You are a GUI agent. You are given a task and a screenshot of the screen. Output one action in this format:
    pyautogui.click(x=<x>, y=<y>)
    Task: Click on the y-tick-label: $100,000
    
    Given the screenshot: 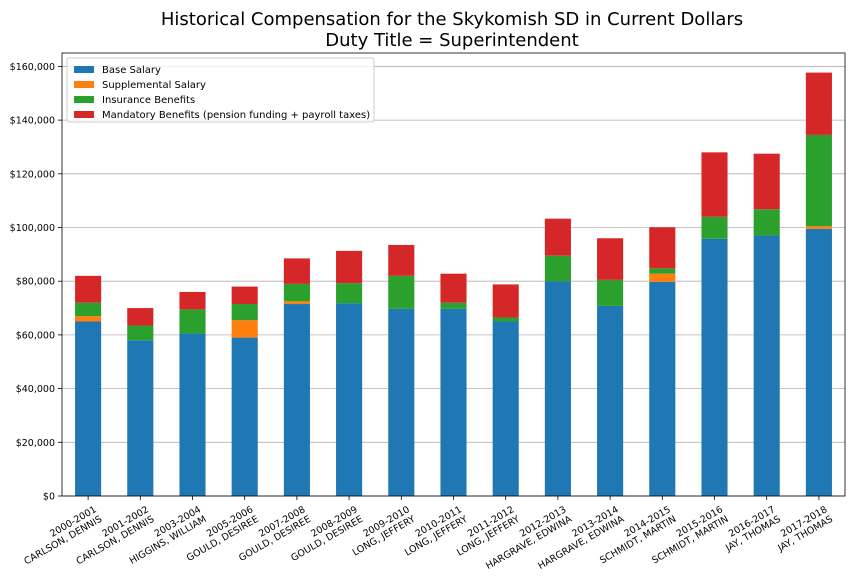 What is the action you would take?
    pyautogui.click(x=32, y=228)
    